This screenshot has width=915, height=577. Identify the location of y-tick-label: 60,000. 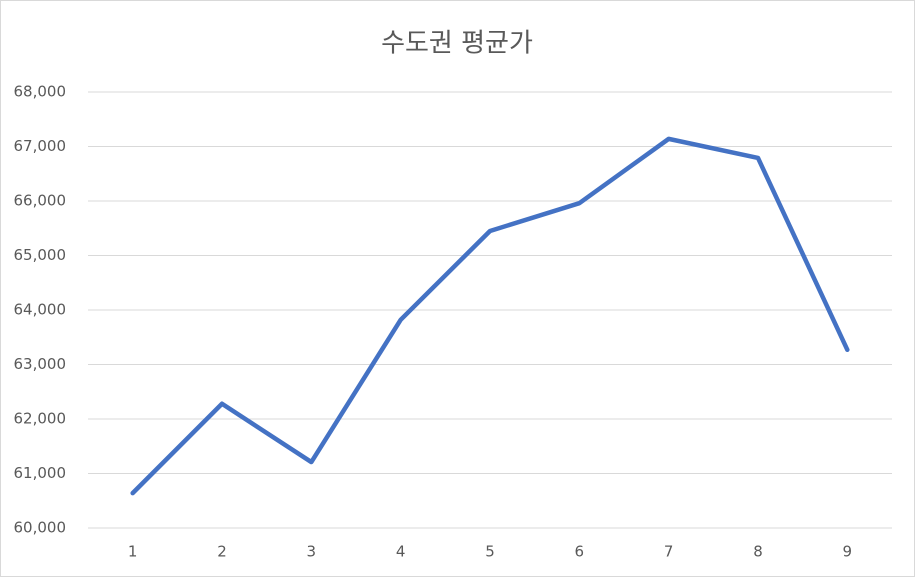
(40, 528).